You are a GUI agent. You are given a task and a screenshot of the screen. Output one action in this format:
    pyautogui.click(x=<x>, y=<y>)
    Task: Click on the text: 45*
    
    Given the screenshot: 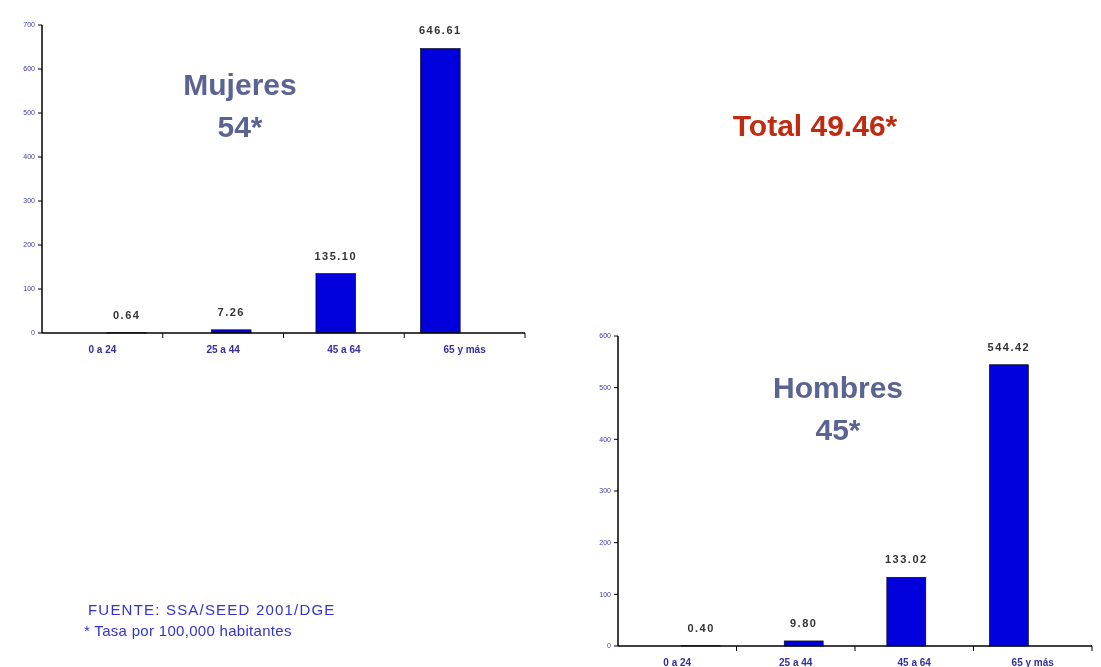 What is the action you would take?
    pyautogui.click(x=838, y=429)
    